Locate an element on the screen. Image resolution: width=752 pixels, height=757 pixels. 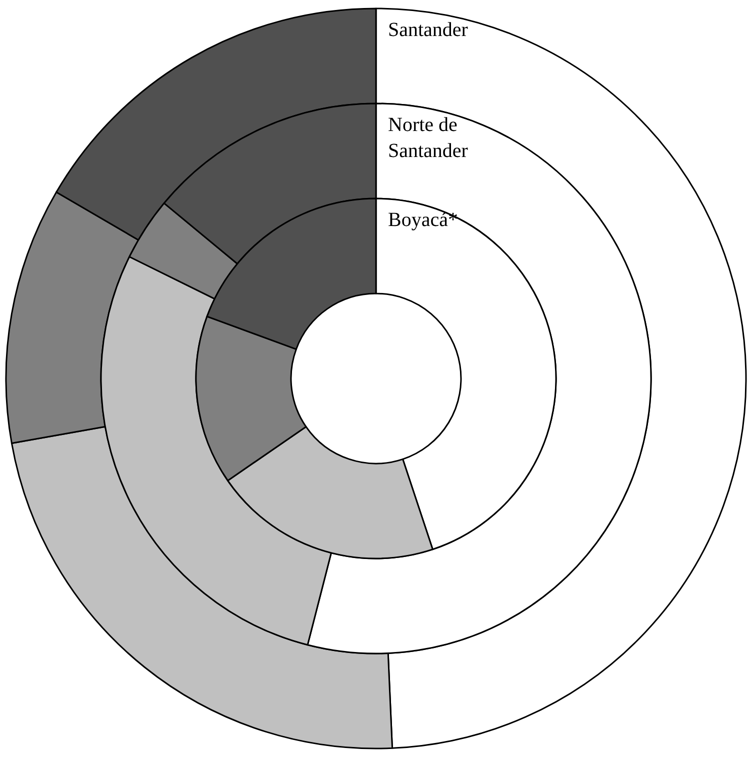
slice-label: Boyacá* is located at coordinates (423, 220).